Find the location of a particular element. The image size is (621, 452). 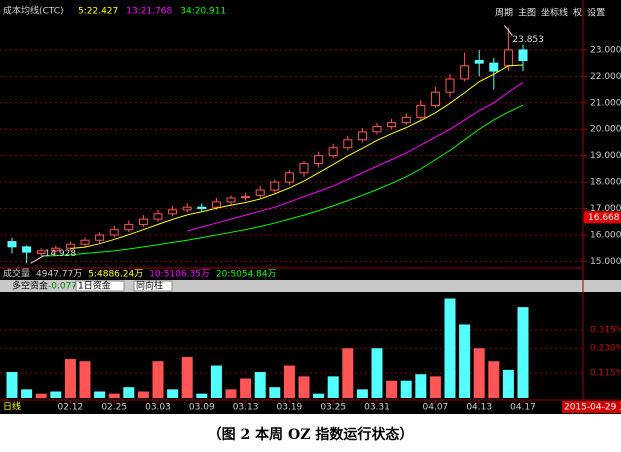

toolbar-button: 权 is located at coordinates (577, 13).